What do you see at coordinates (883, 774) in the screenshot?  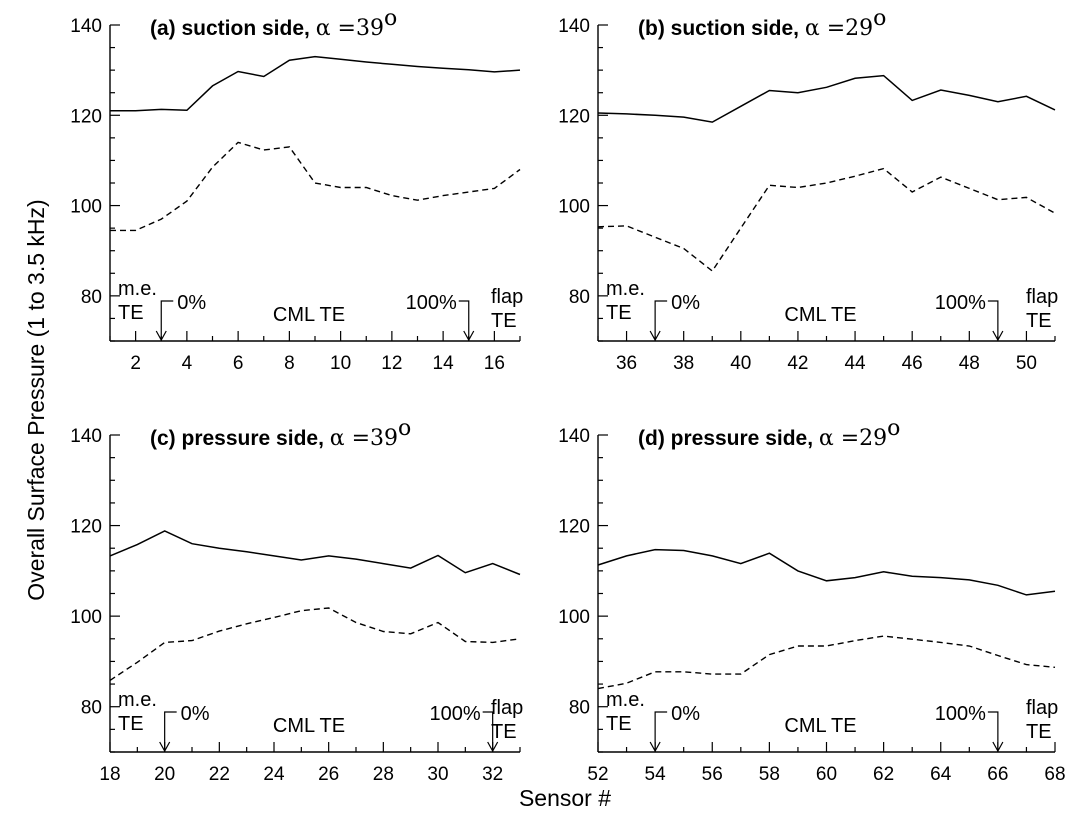 I see `x-tick-label: 62` at bounding box center [883, 774].